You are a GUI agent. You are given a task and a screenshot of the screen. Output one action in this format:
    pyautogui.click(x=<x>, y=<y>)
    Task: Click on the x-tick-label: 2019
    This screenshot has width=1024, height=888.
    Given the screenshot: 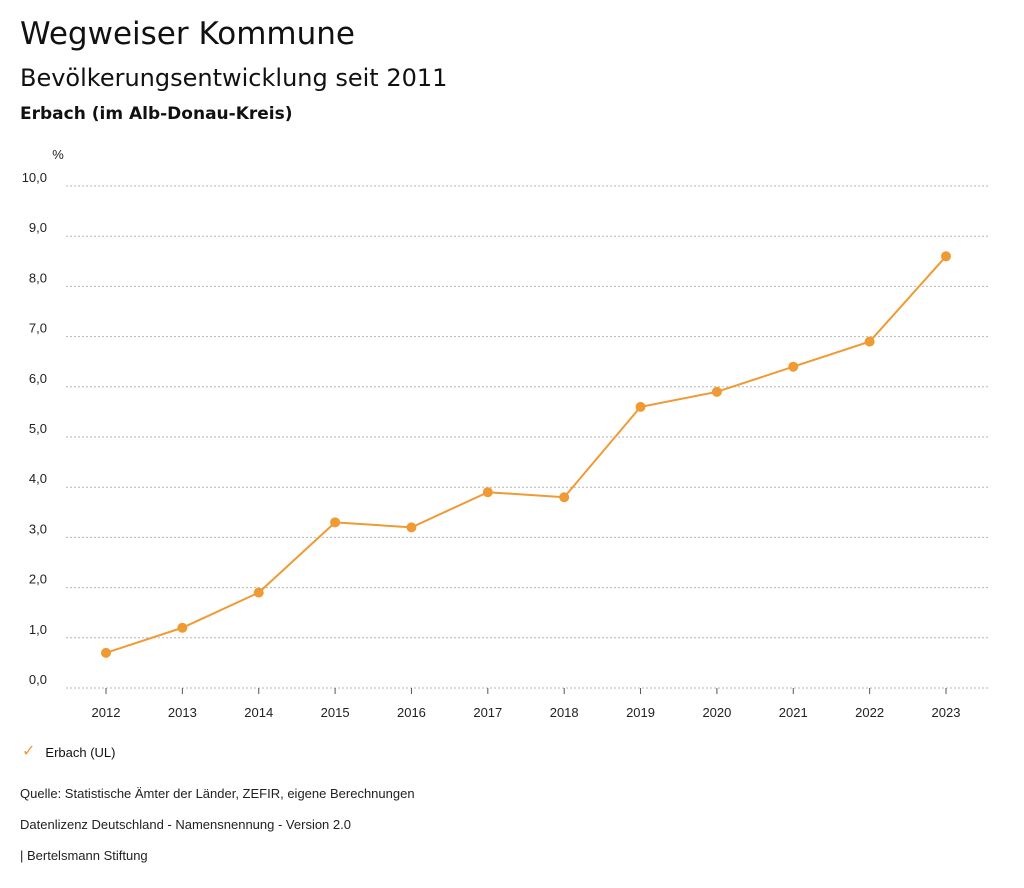 What is the action you would take?
    pyautogui.click(x=640, y=712)
    